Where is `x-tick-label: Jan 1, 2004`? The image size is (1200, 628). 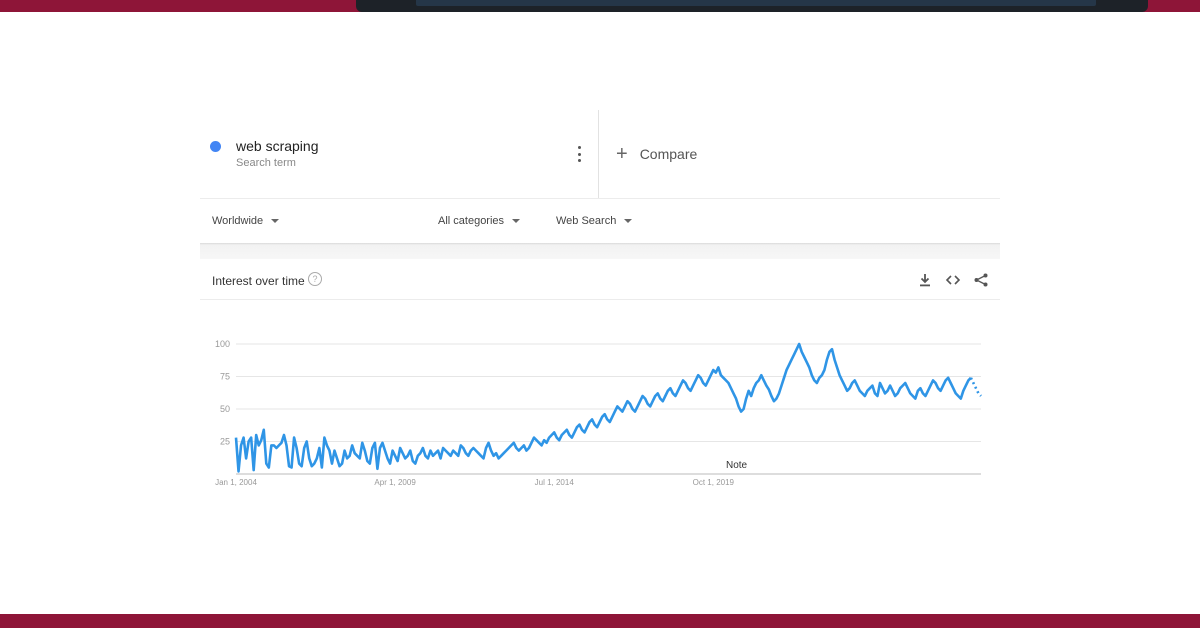
x-tick-label: Jan 1, 2004 is located at coordinates (236, 482).